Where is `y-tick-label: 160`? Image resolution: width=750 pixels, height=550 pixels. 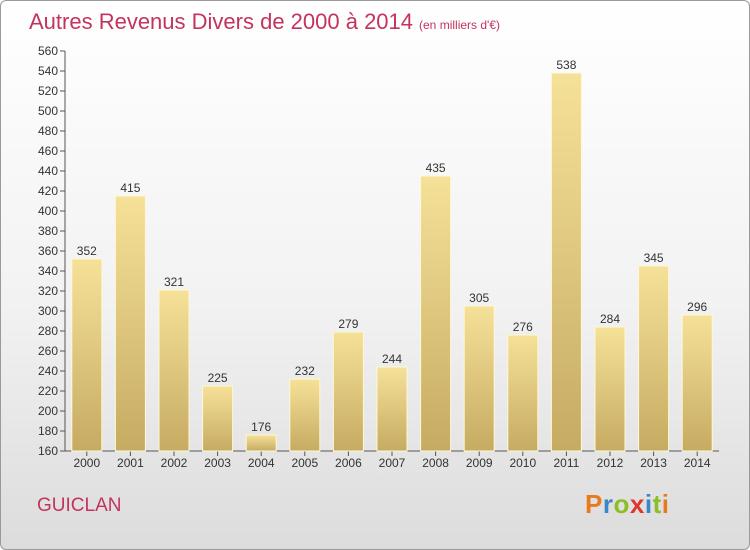 y-tick-label: 160 is located at coordinates (48, 451).